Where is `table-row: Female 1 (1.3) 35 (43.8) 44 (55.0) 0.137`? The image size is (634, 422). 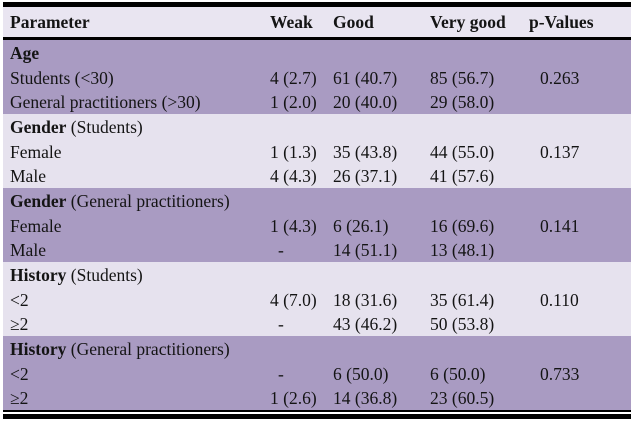 table-row: Female 1 (1.3) 35 (43.8) 44 (55.0) 0.137 is located at coordinates (317, 152).